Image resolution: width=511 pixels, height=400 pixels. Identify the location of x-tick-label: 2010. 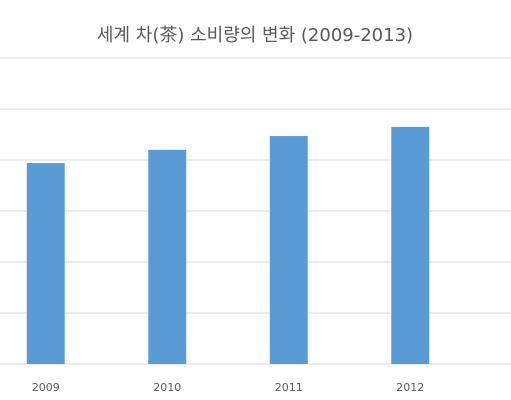
(167, 387).